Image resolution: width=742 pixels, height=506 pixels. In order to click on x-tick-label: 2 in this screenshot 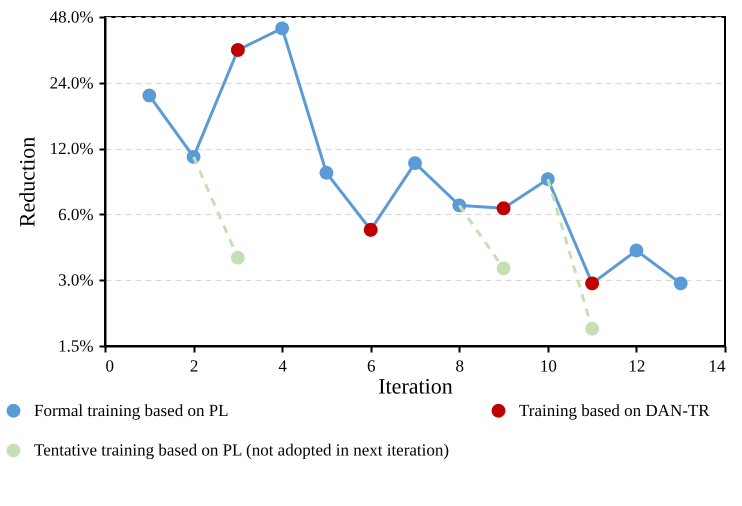, I will do `click(194, 366)`.